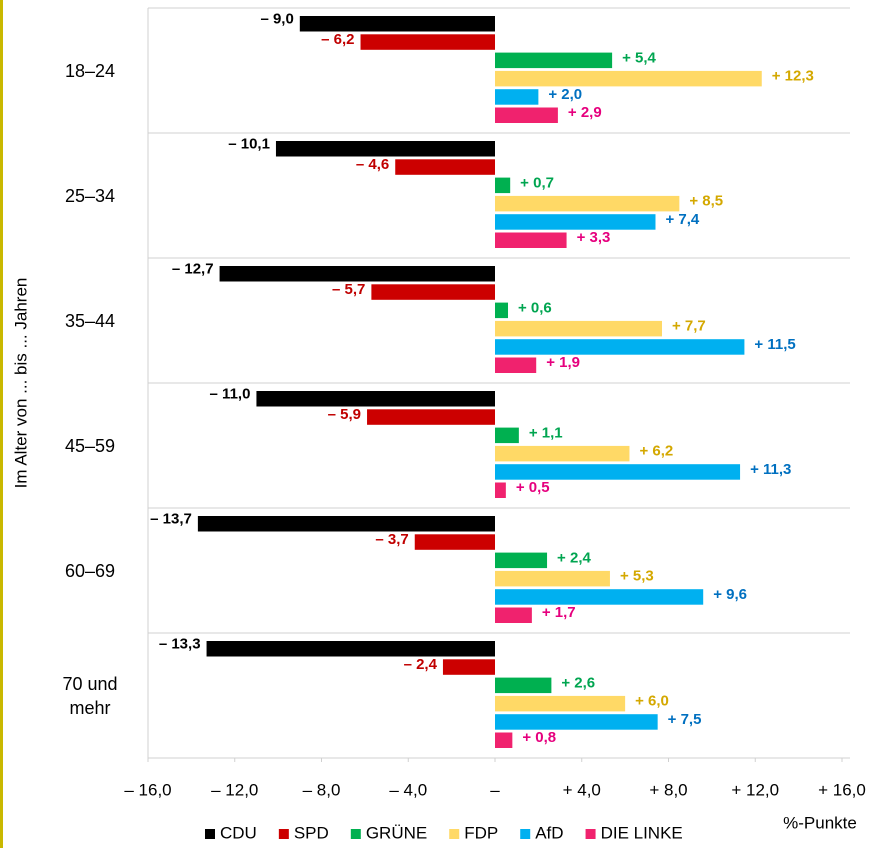  Describe the element at coordinates (421, 664) in the screenshot. I see `value-label: – 2,4` at that location.